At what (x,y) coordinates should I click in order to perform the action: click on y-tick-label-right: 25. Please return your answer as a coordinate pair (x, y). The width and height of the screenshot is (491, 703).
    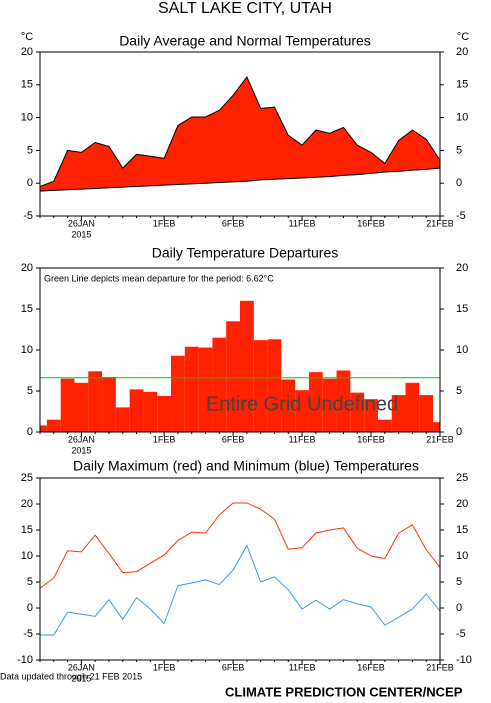
    Looking at the image, I should click on (462, 478).